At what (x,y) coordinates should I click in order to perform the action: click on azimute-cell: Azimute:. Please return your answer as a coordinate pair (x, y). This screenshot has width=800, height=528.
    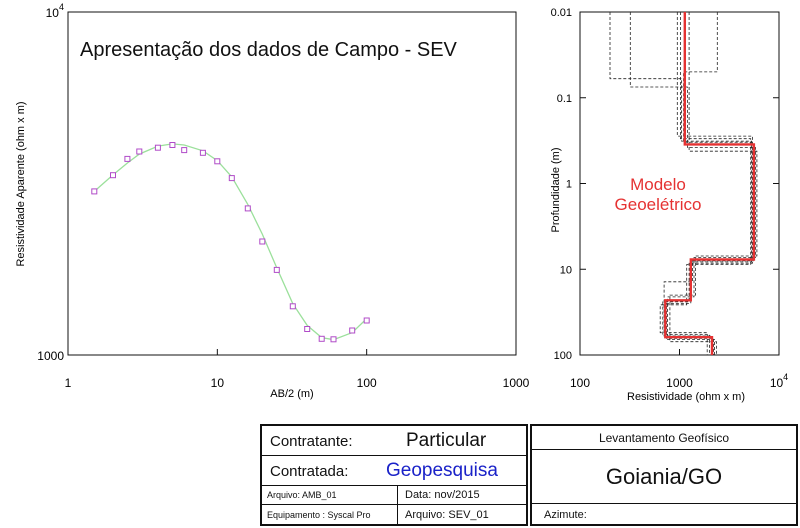
    Looking at the image, I should click on (565, 515).